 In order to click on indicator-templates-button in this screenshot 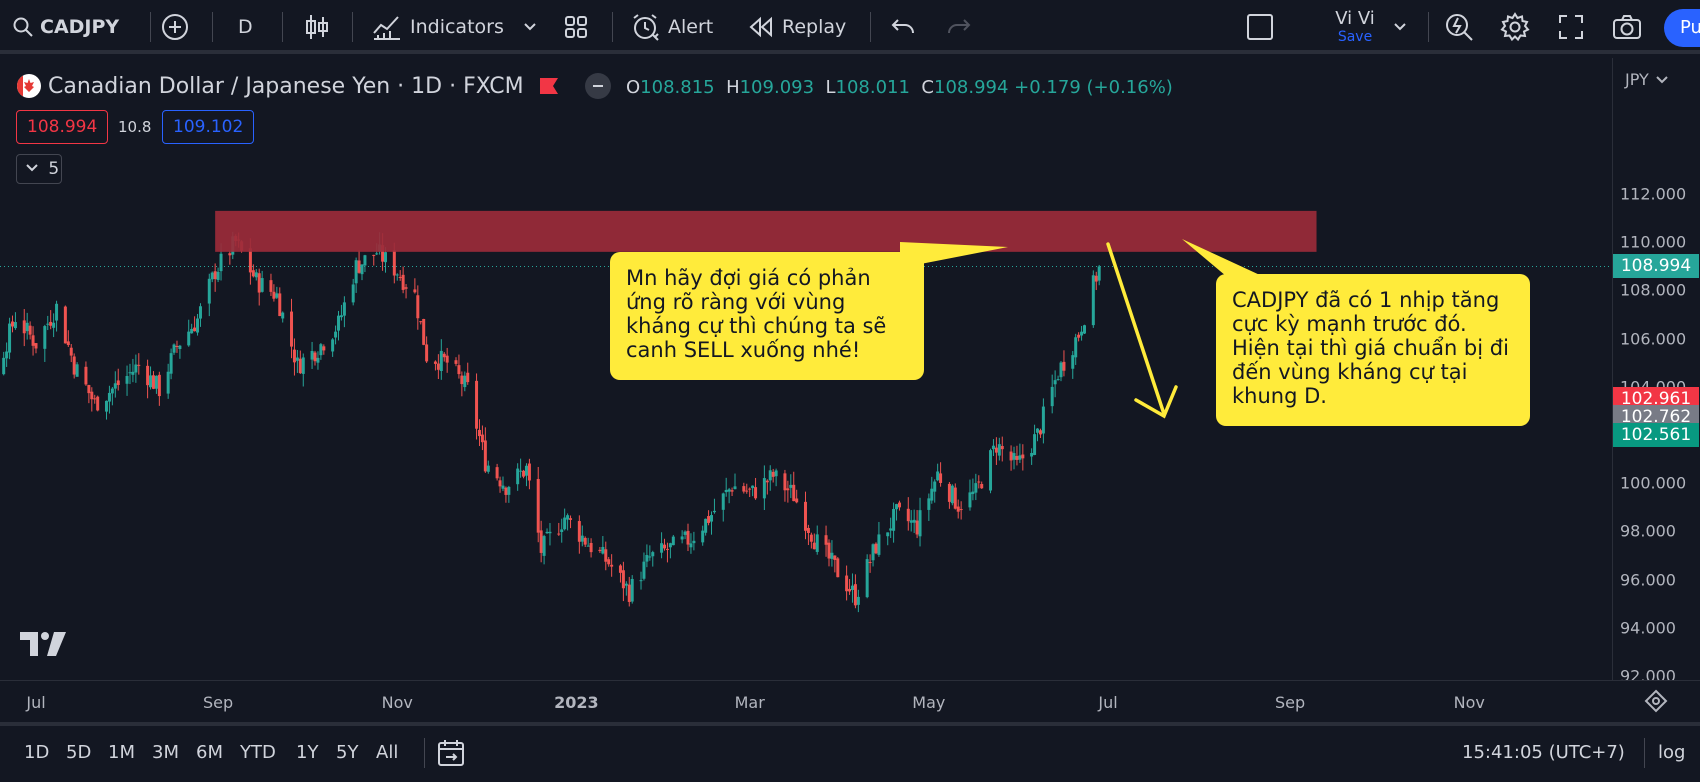, I will do `click(530, 27)`.